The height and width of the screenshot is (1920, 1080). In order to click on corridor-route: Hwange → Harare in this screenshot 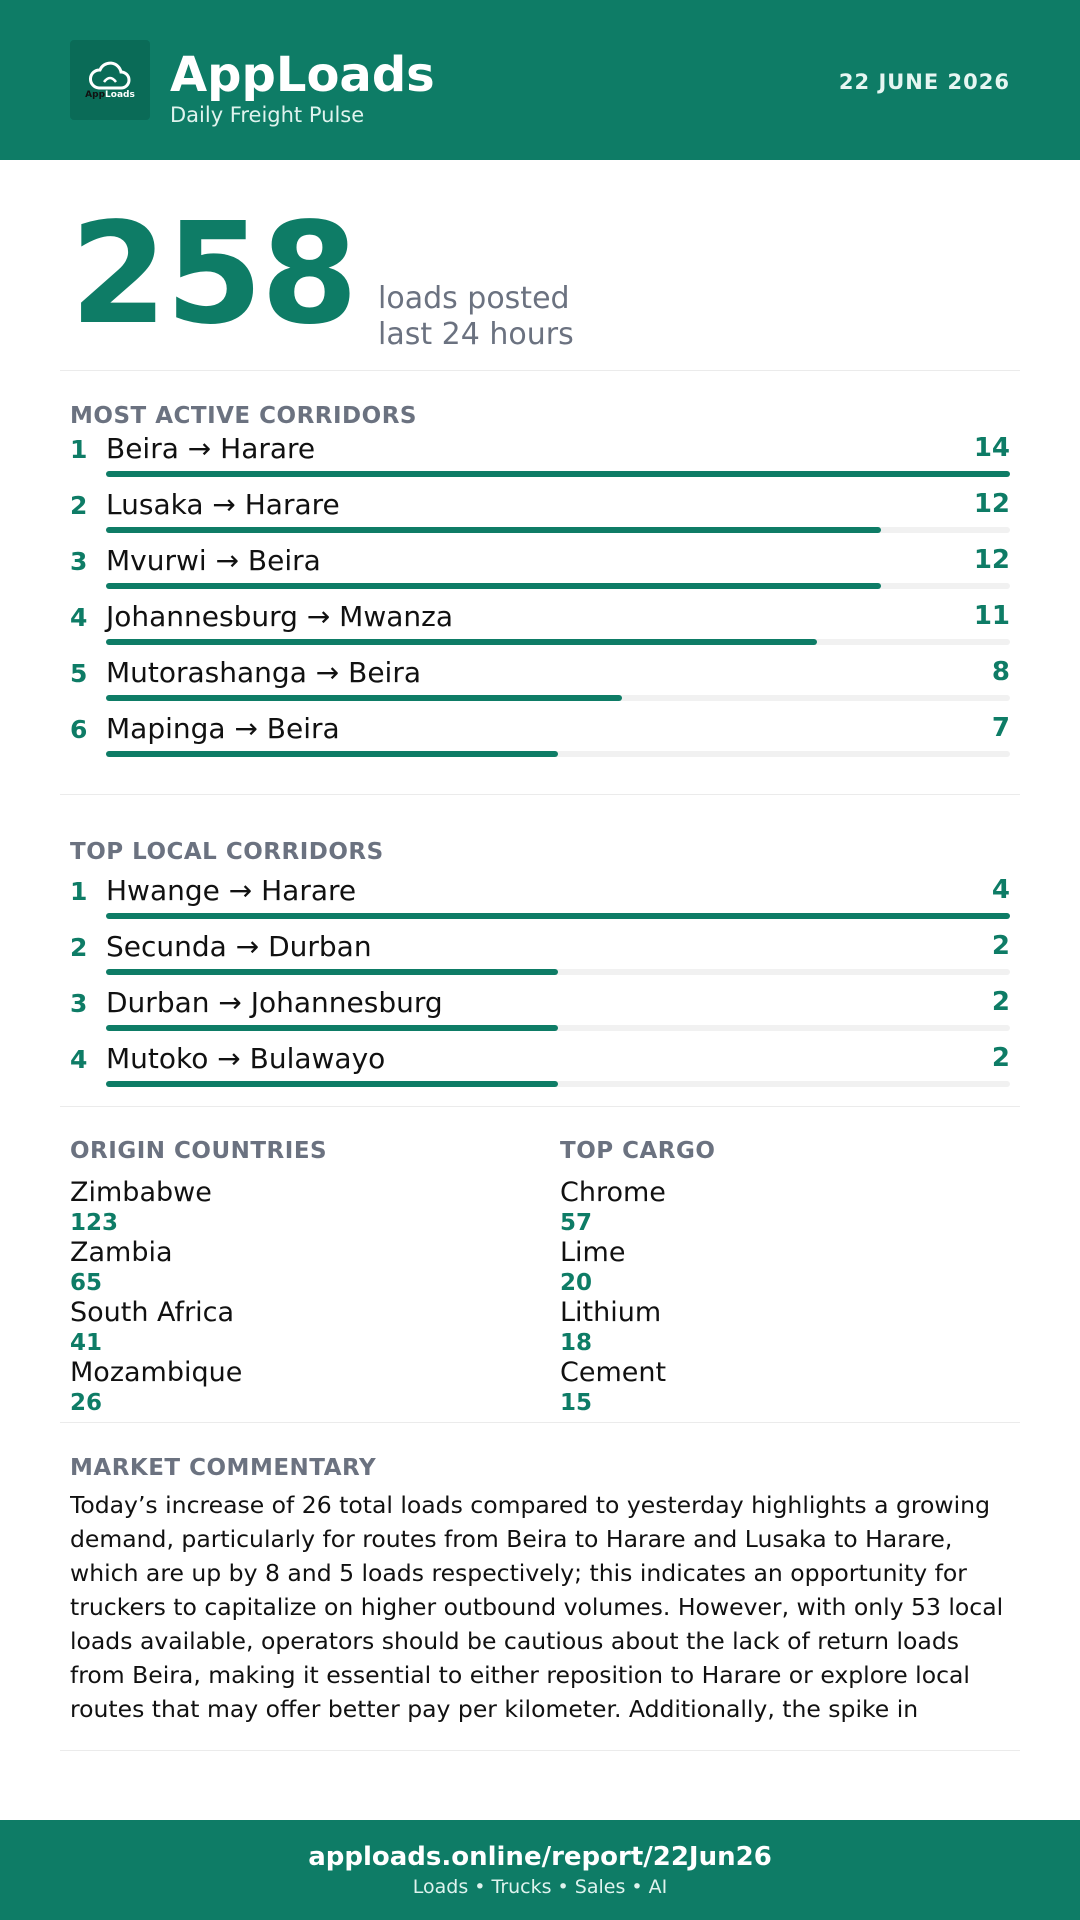, I will do `click(231, 890)`.